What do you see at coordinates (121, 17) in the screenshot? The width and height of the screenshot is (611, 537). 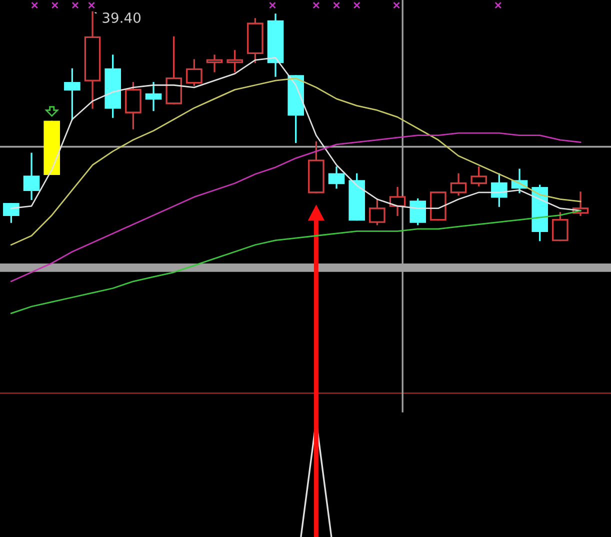 I see `annotation: 39.40` at bounding box center [121, 17].